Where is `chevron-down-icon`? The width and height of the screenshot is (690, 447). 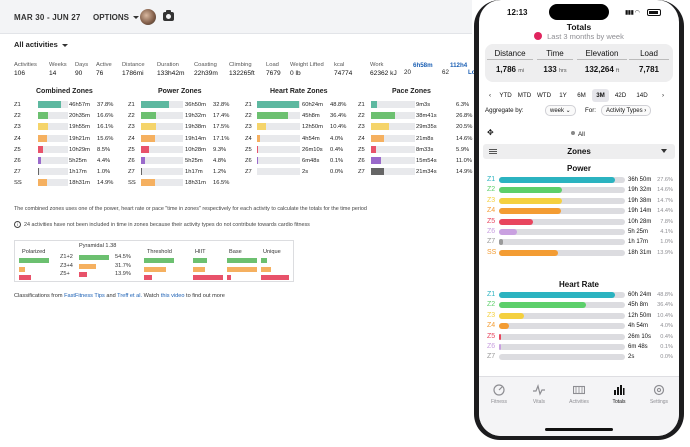
chevron-down-icon is located at coordinates (664, 151).